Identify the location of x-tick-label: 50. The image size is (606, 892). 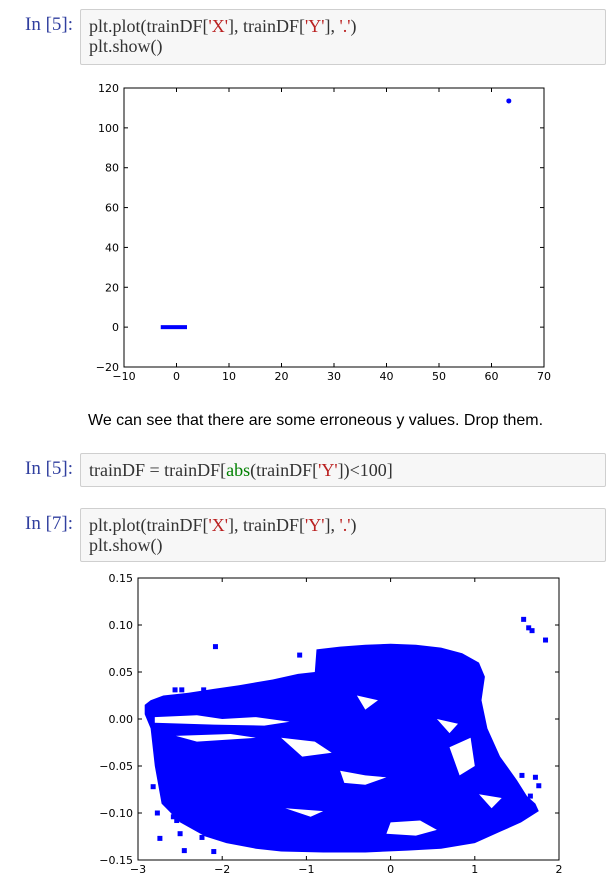
(439, 376).